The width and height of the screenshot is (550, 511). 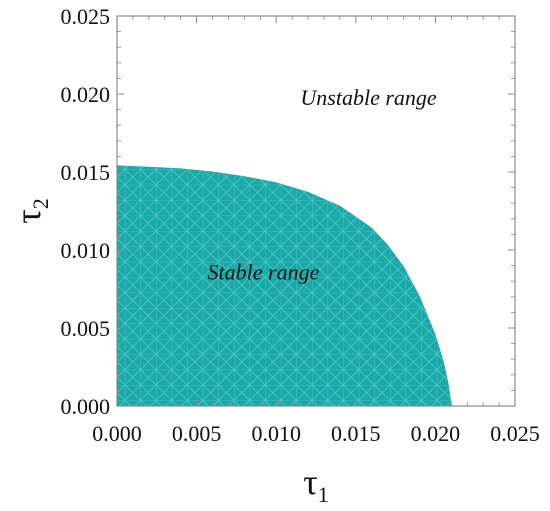 I want to click on x-axis-title-sub: 1, so click(x=323, y=494).